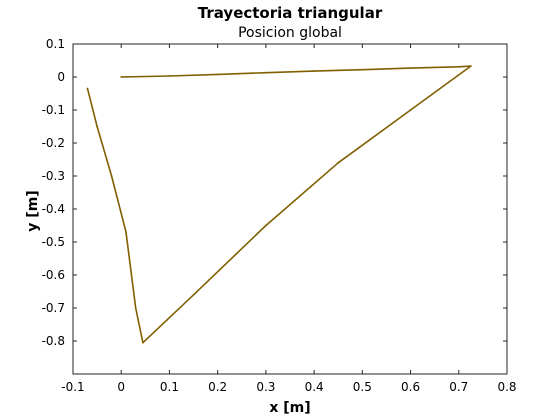  I want to click on y-tick-label: -0.7, so click(53, 308).